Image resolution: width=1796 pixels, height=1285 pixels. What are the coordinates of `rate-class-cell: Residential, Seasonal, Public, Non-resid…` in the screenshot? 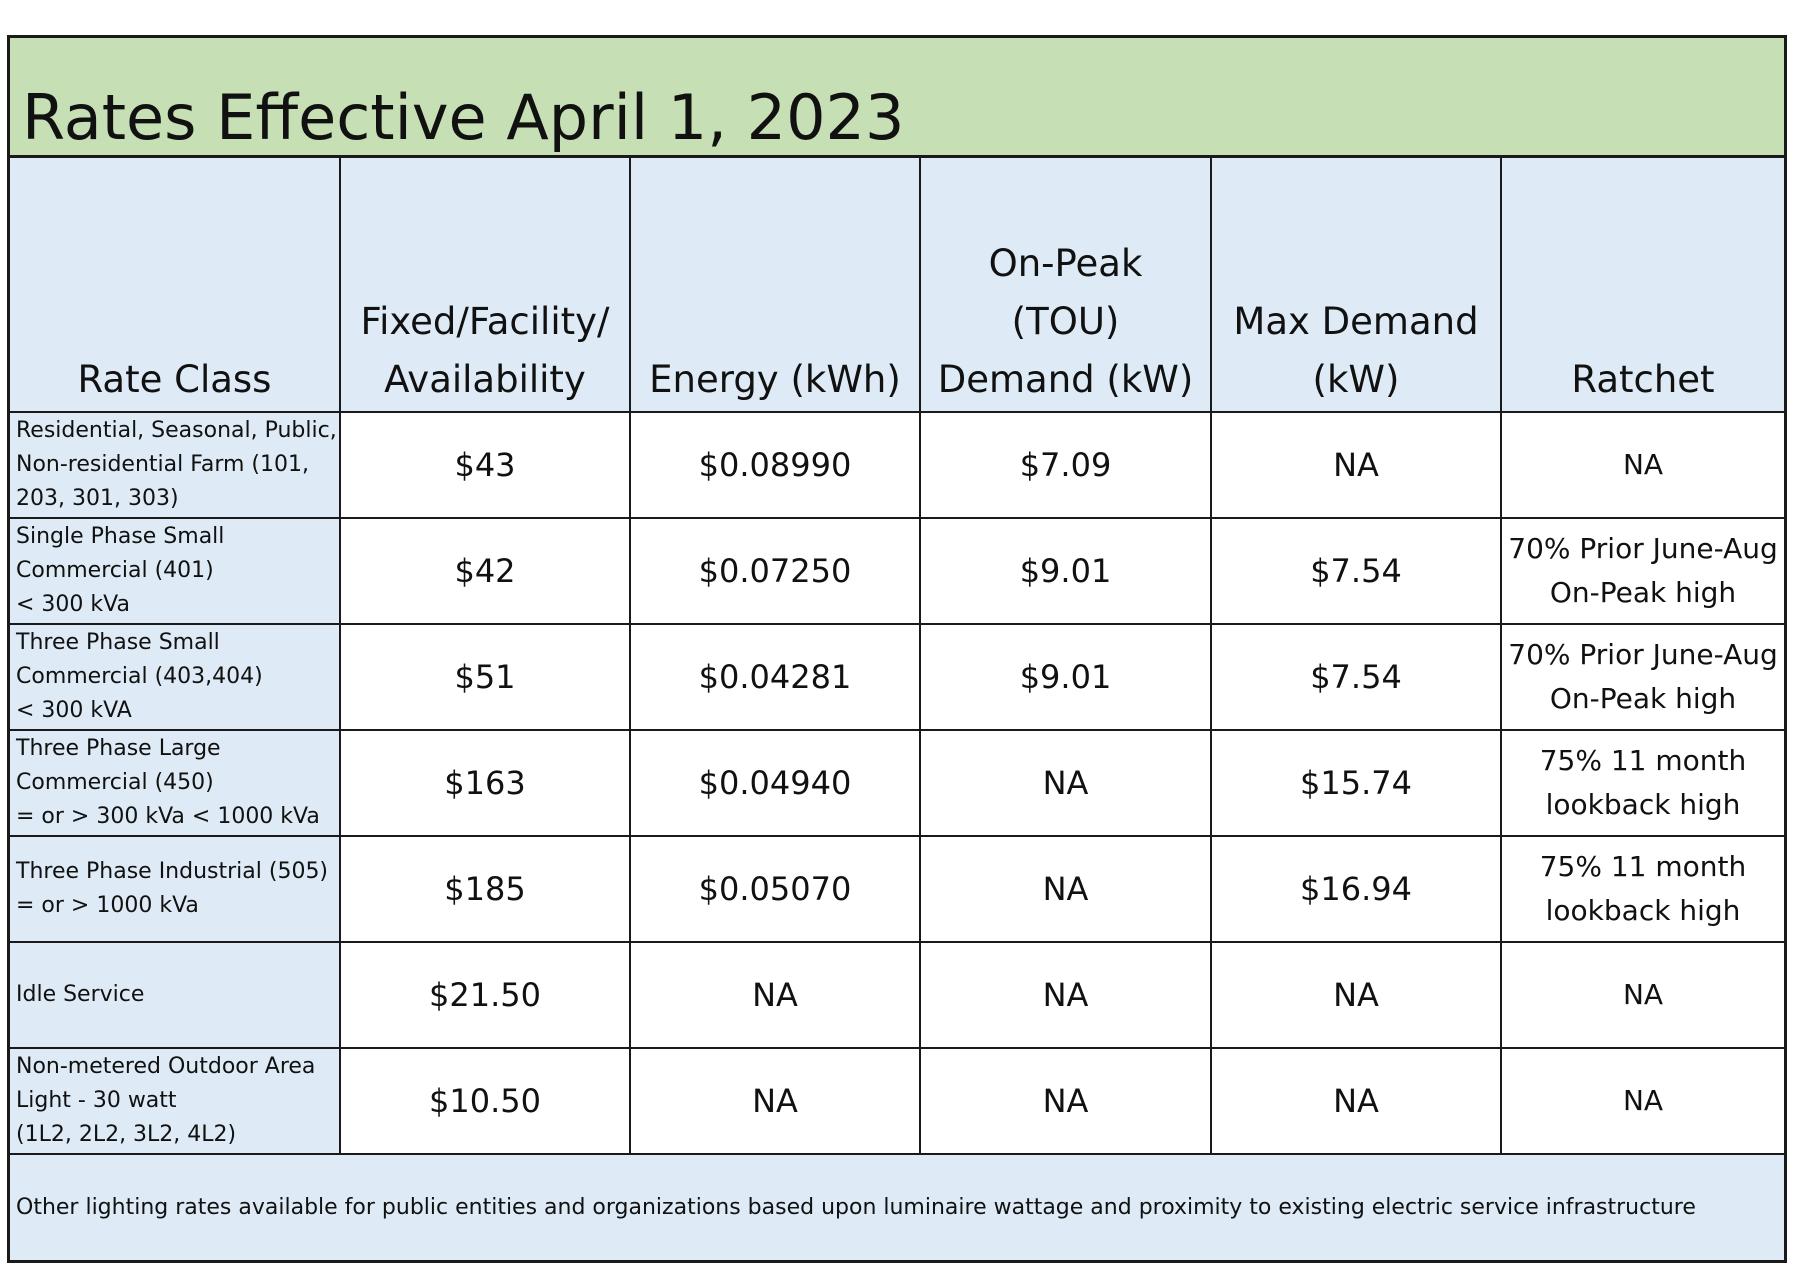 It's located at (175, 465).